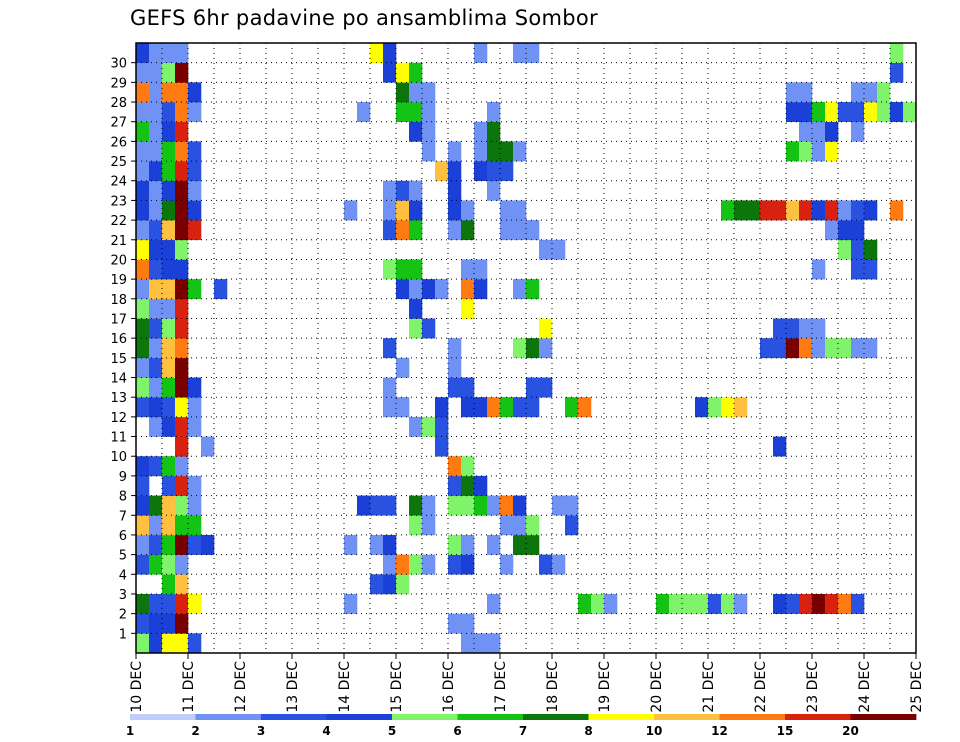 The image size is (960, 742). I want to click on y-tick-label: 28, so click(118, 103).